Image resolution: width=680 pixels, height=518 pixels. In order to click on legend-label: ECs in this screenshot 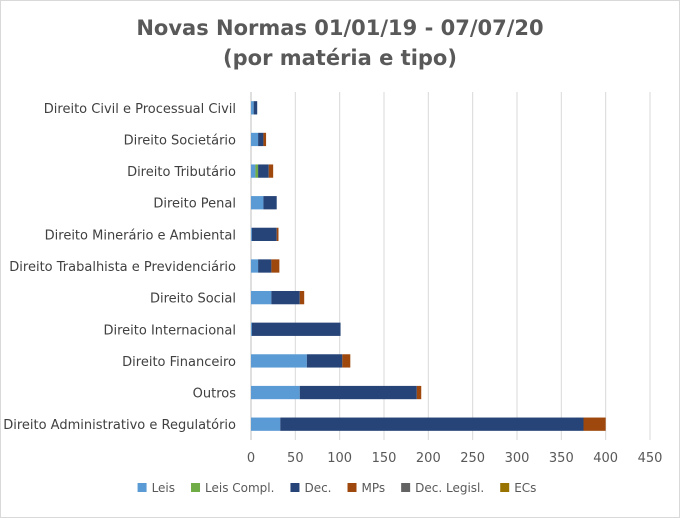, I will do `click(525, 488)`.